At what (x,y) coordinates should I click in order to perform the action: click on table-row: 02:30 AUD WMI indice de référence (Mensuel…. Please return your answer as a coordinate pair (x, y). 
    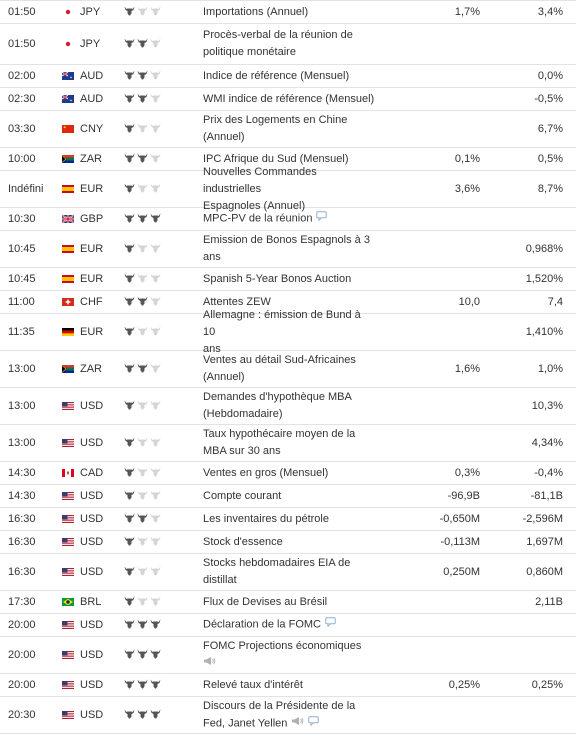
    Looking at the image, I should click on (288, 99).